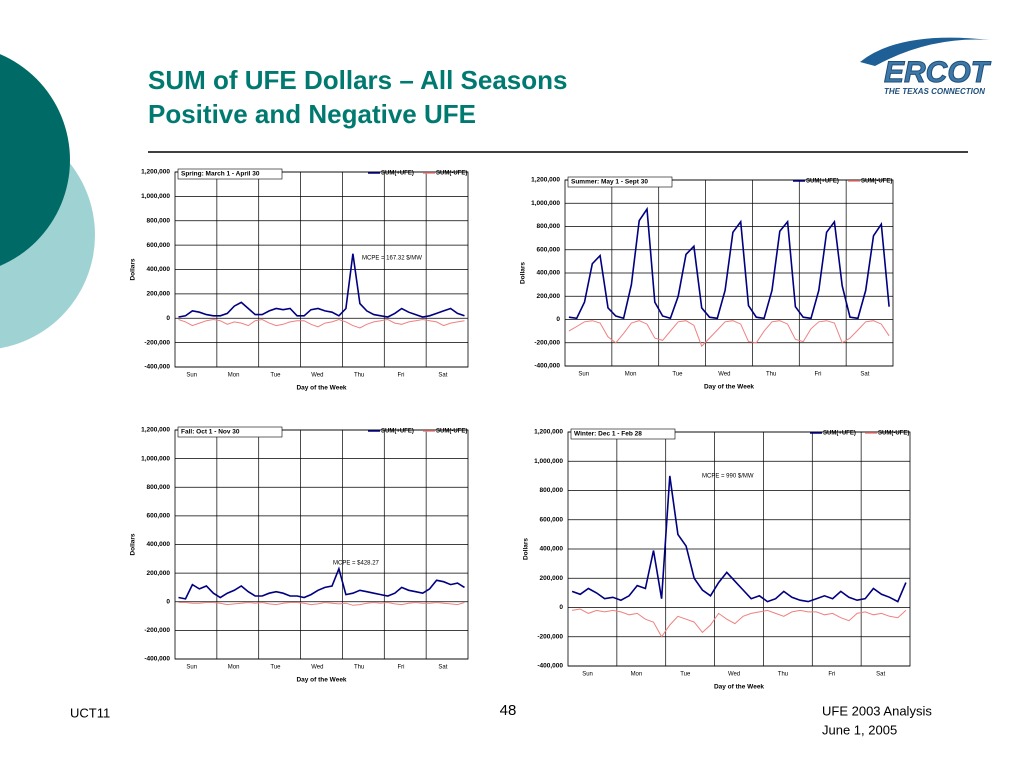 This screenshot has height=768, width=1024. I want to click on logo-text: ERCOT, so click(938, 72).